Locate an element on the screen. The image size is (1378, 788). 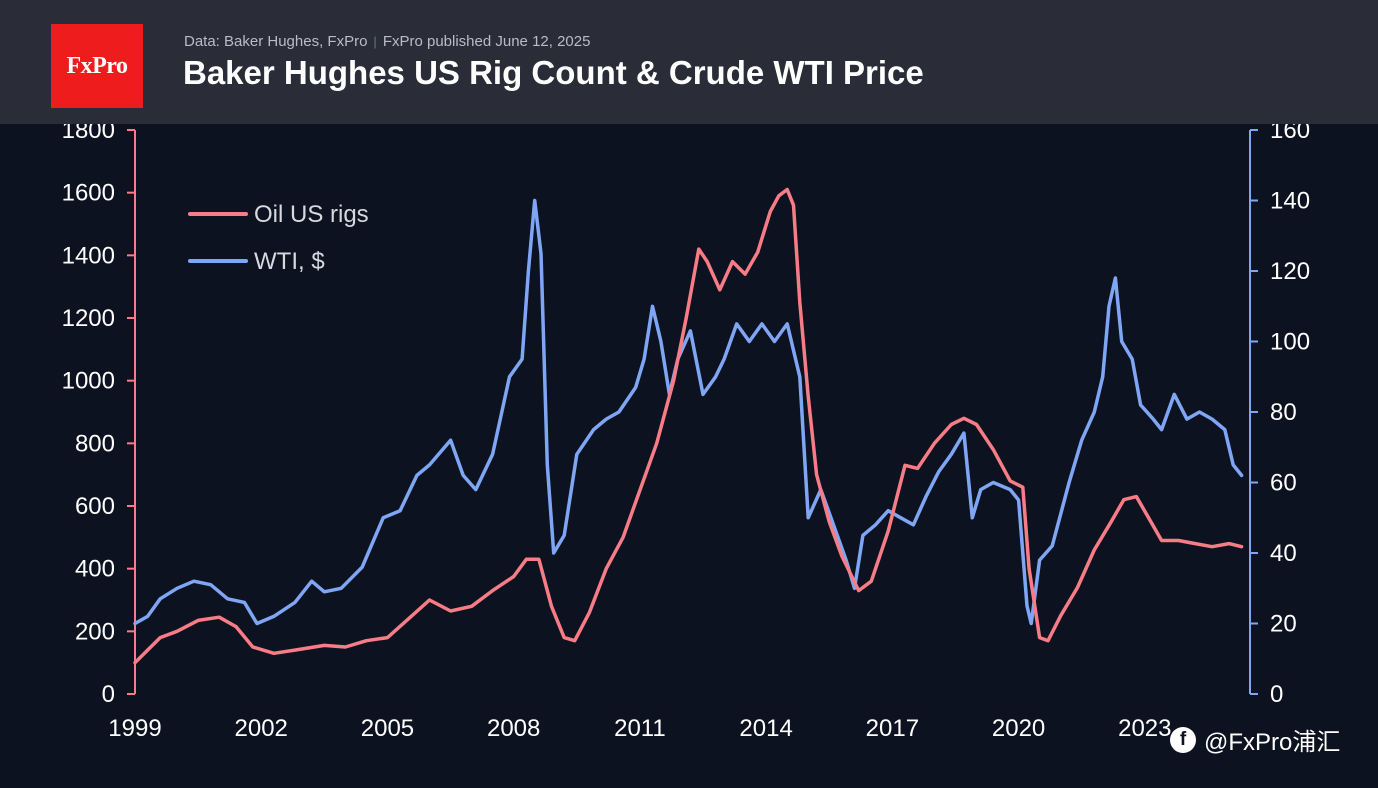
facebook-icon: f is located at coordinates (1183, 739).